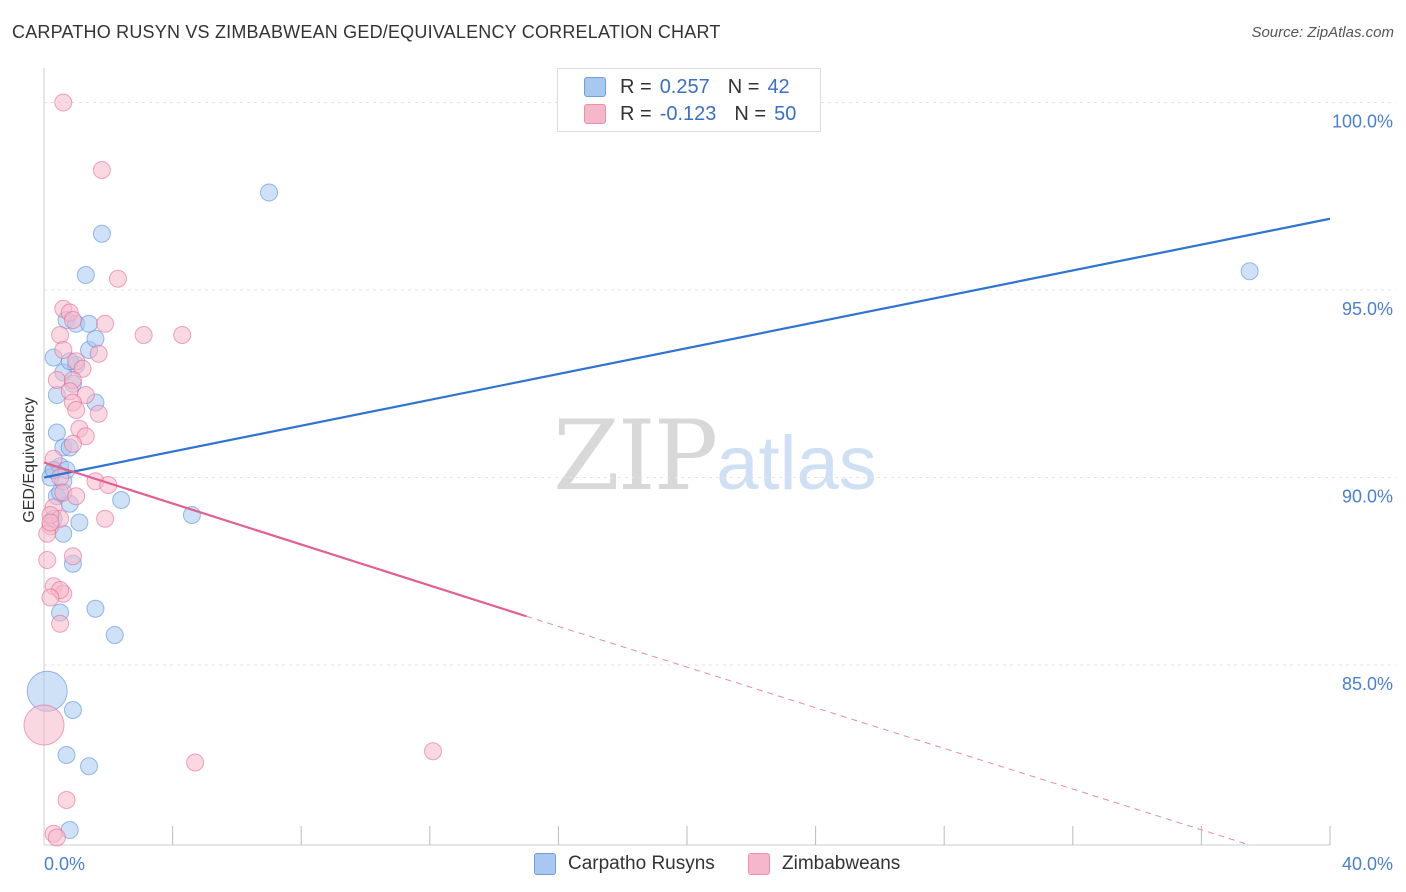 The height and width of the screenshot is (892, 1406). I want to click on legend-row-zimbabwe: R = -0.123 N = 50, so click(690, 114).